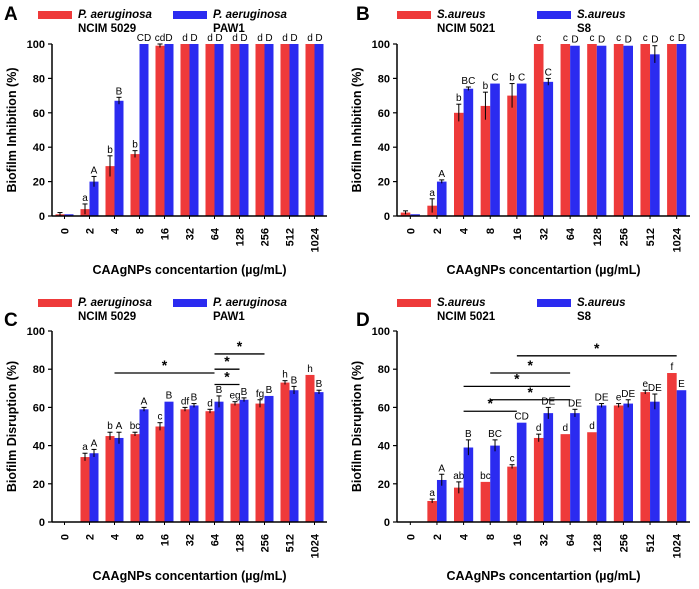  I want to click on panel-label: B, so click(363, 14).